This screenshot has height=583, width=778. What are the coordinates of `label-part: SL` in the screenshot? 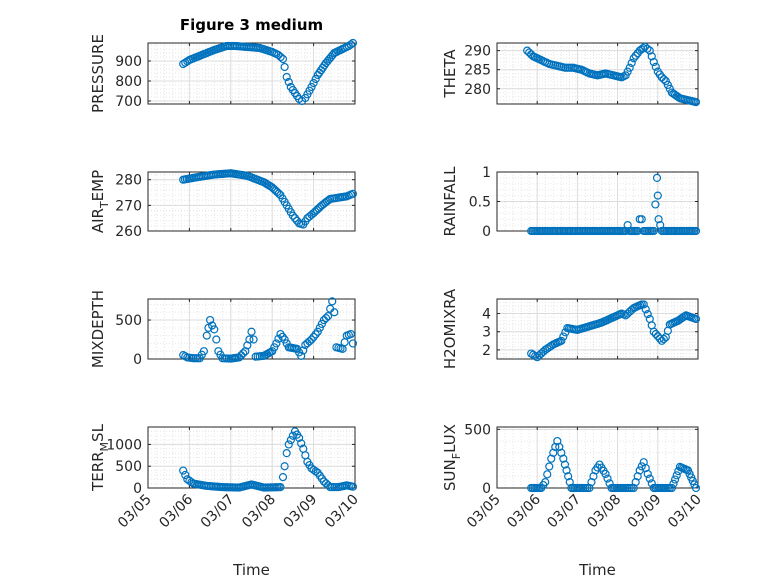 It's located at (98, 432).